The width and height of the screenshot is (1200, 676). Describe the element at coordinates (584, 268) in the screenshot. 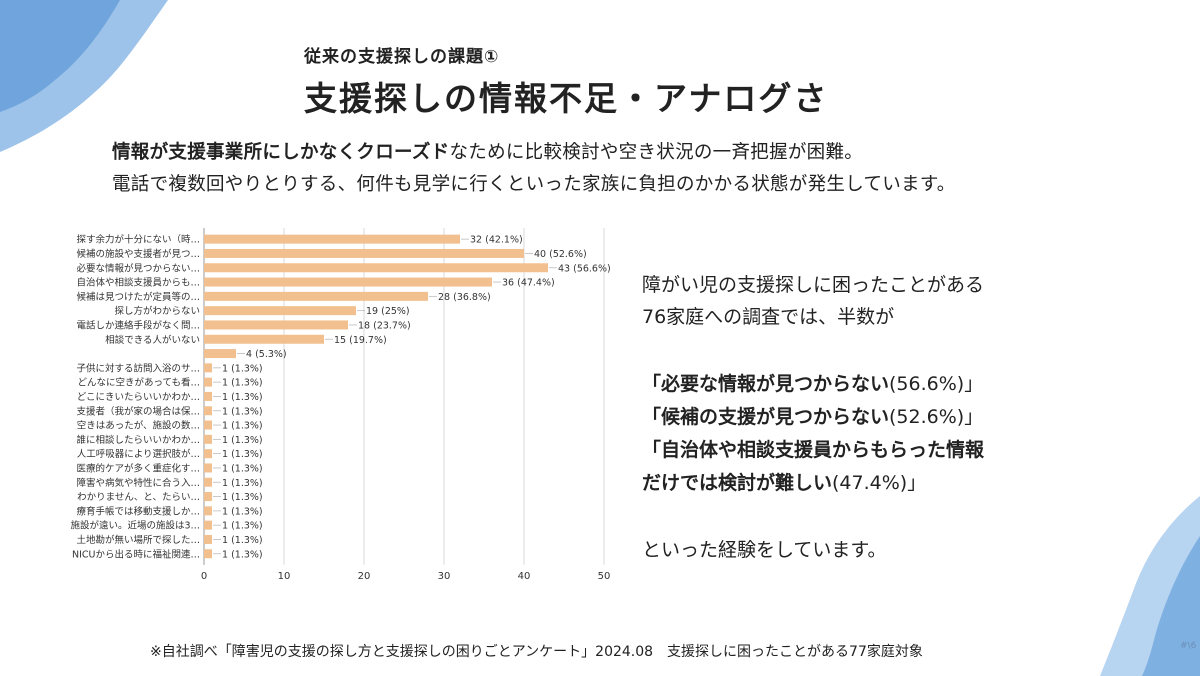

I see `data-label: 43 (56.6%)` at that location.